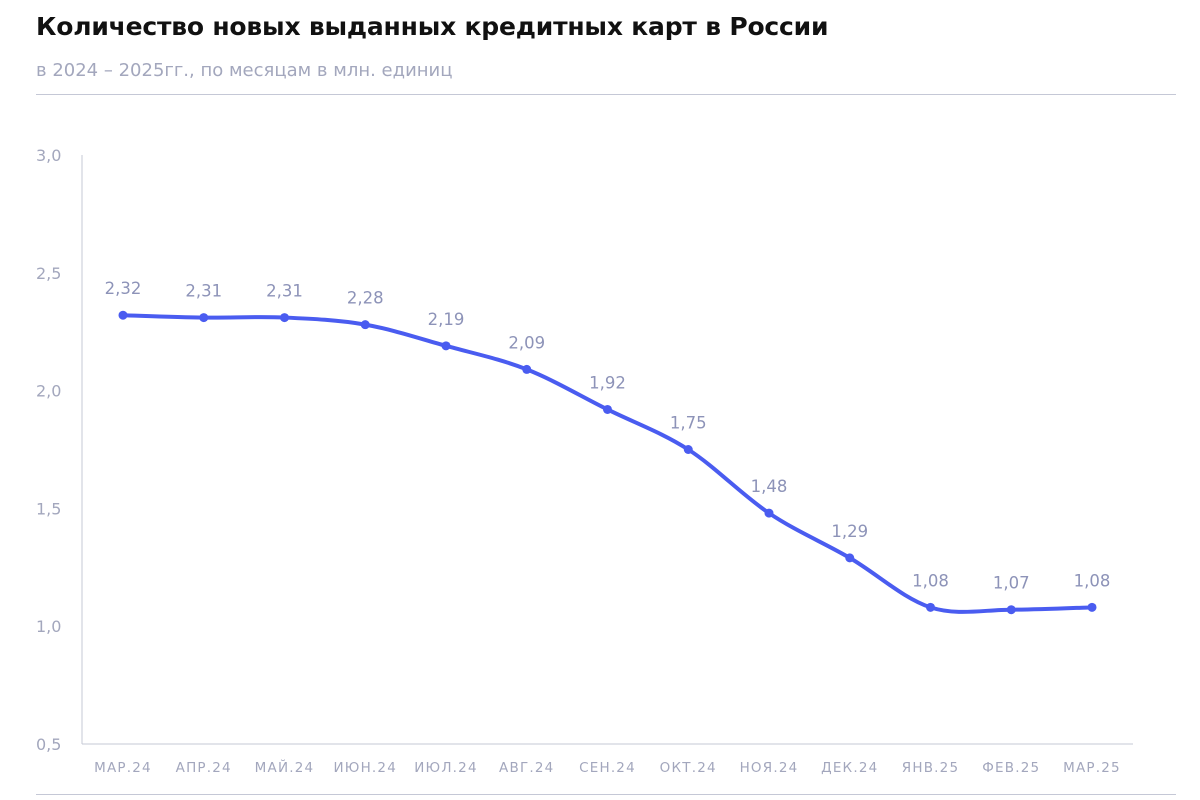 The height and width of the screenshot is (800, 1200). I want to click on y-tick-label: 1,0, so click(48, 626).